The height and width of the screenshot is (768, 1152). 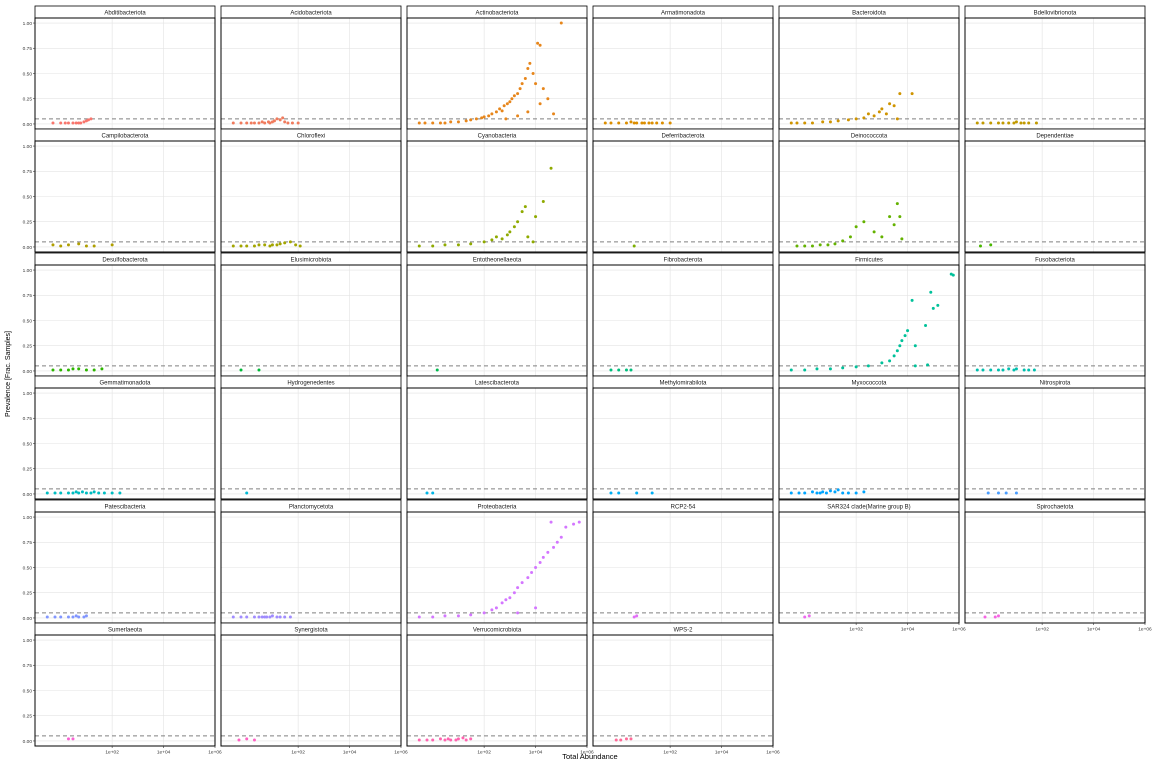 What do you see at coordinates (1055, 190) in the screenshot?
I see `facet-panel: Dependentiae` at bounding box center [1055, 190].